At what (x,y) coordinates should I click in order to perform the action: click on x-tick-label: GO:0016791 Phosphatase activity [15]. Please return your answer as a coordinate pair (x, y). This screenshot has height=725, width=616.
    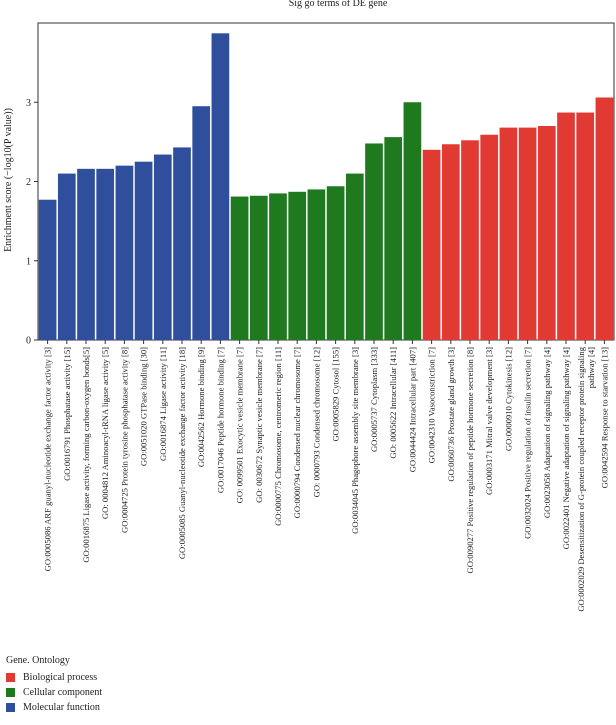
    Looking at the image, I should click on (67, 414).